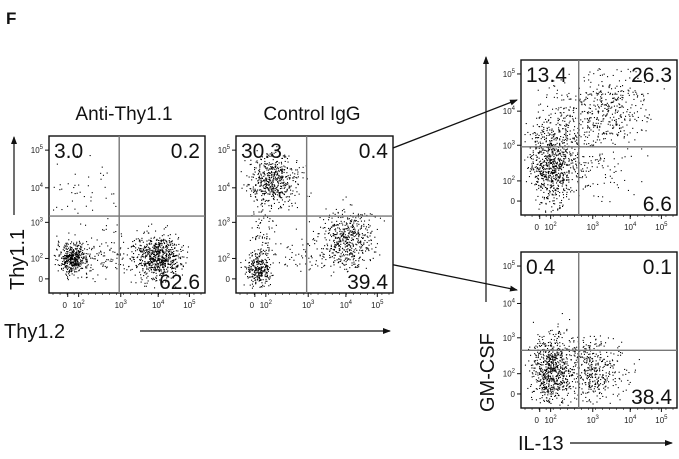 The height and width of the screenshot is (459, 679). Describe the element at coordinates (599, 330) in the screenshot. I see `plot-frame` at that location.